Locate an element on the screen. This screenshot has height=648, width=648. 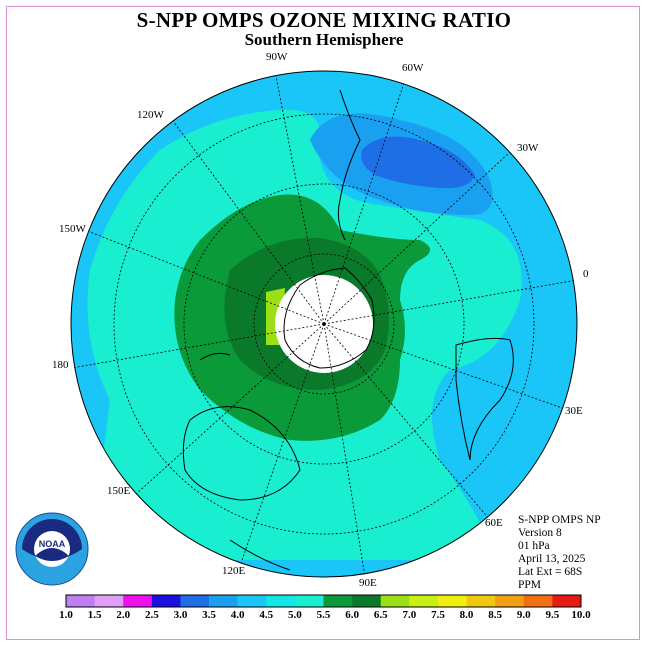
colorbar-tick-label: 4.0 is located at coordinates (237, 615).